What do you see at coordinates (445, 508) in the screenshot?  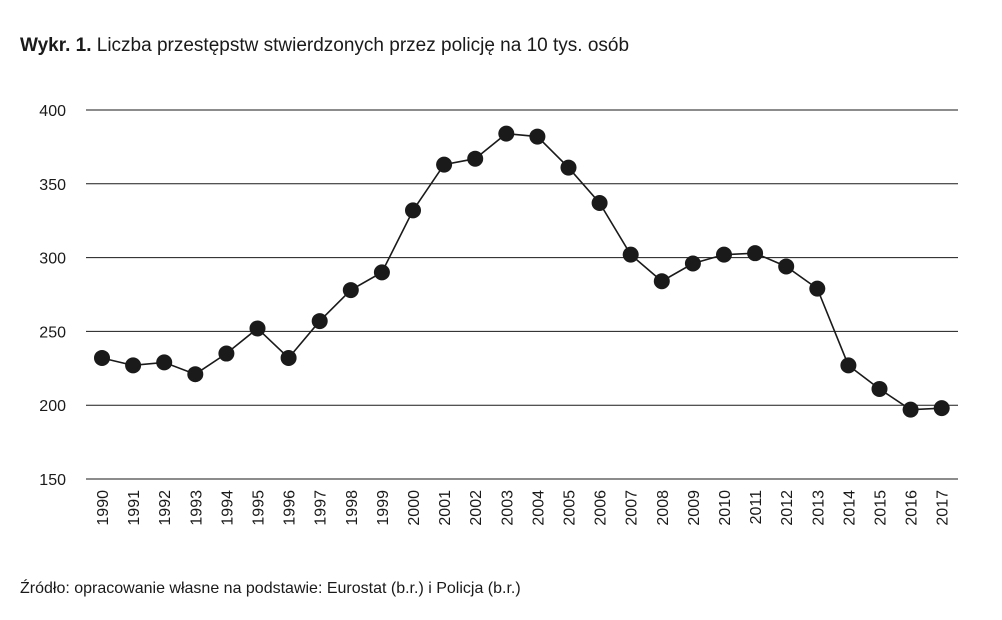 I see `x-tick-label: 2001` at bounding box center [445, 508].